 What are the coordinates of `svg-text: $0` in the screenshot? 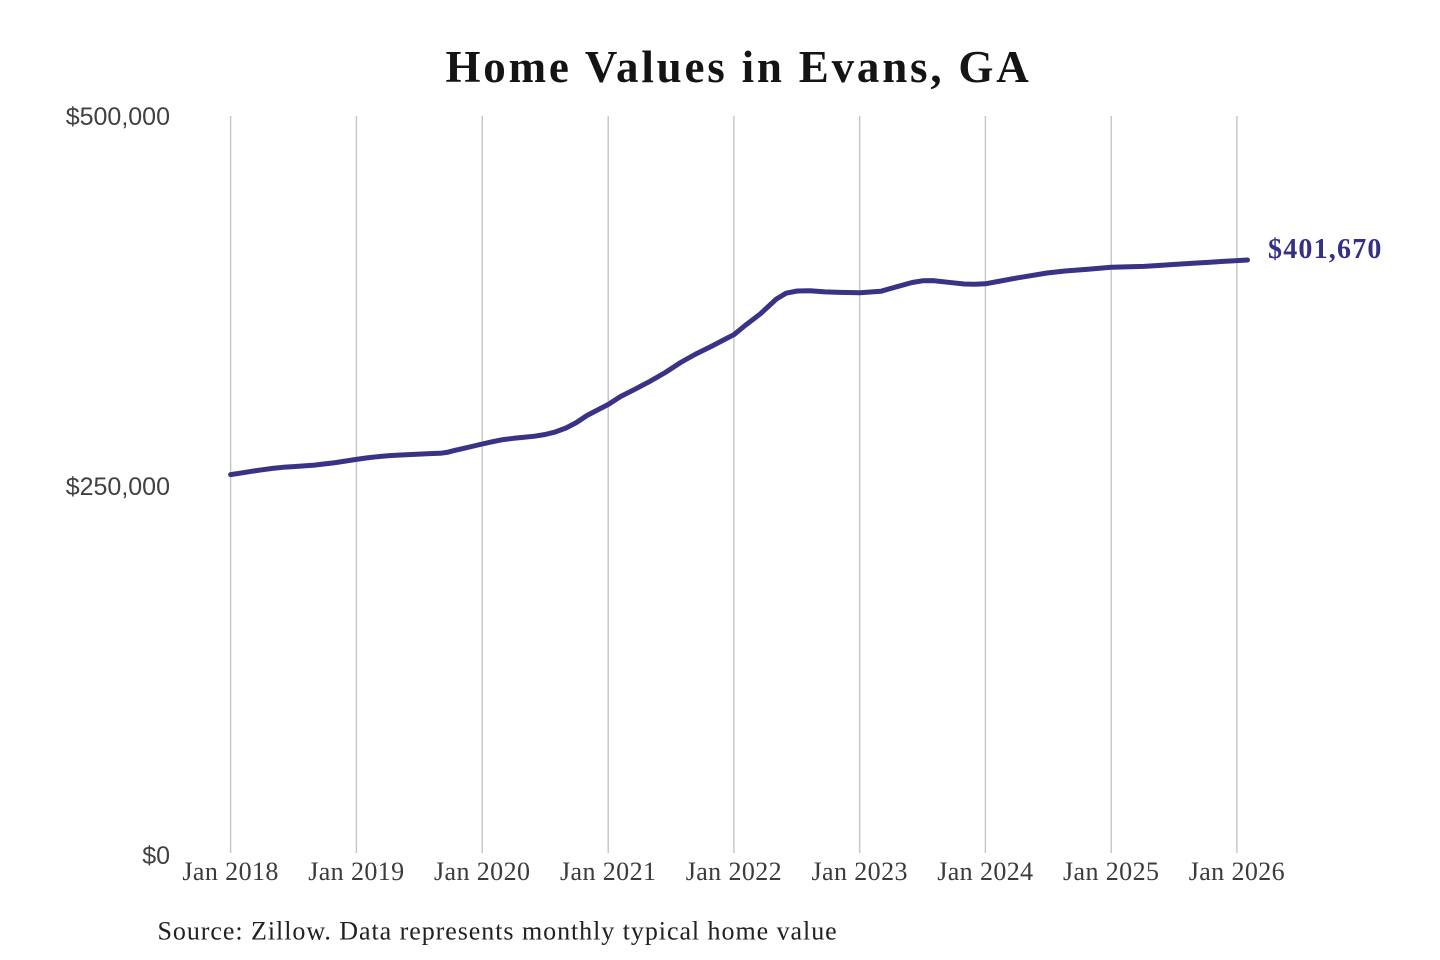 It's located at (156, 856).